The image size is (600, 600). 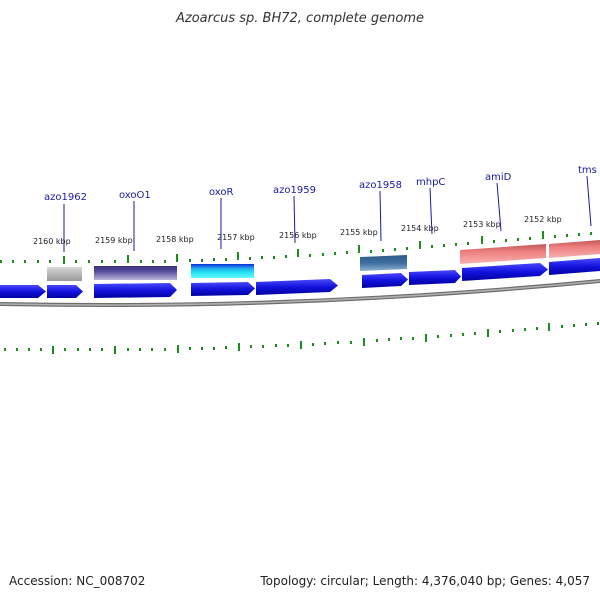 I want to click on gene-label-oxoO1: oxoO1, so click(x=135, y=195).